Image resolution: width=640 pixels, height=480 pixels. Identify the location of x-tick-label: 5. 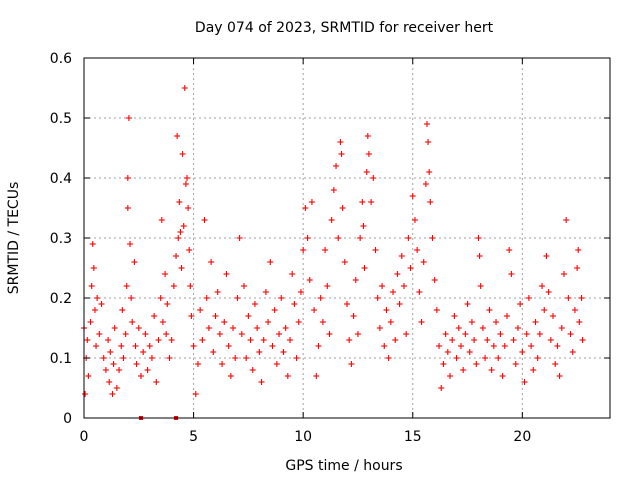
(193, 437).